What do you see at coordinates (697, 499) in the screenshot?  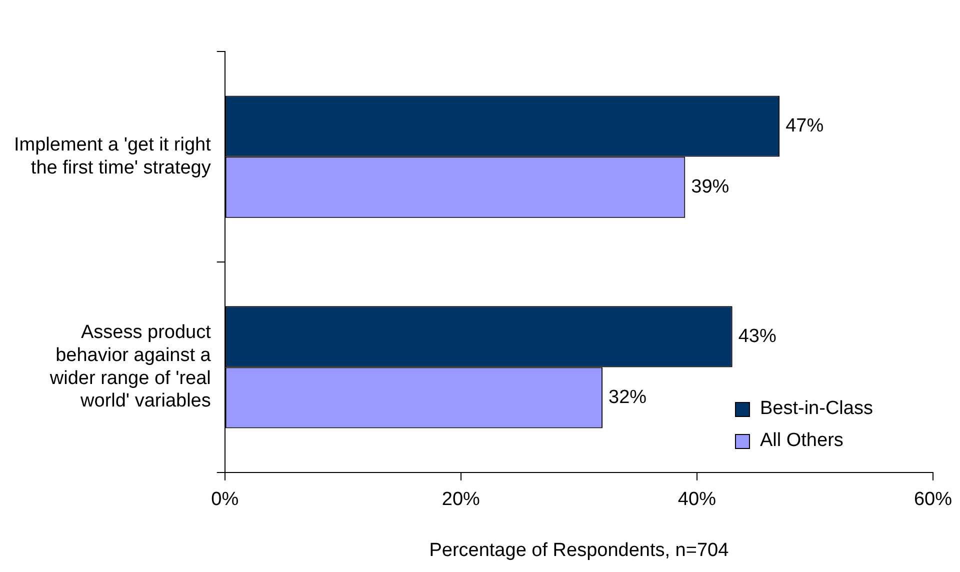 I see `x-tick-label: 40%` at bounding box center [697, 499].